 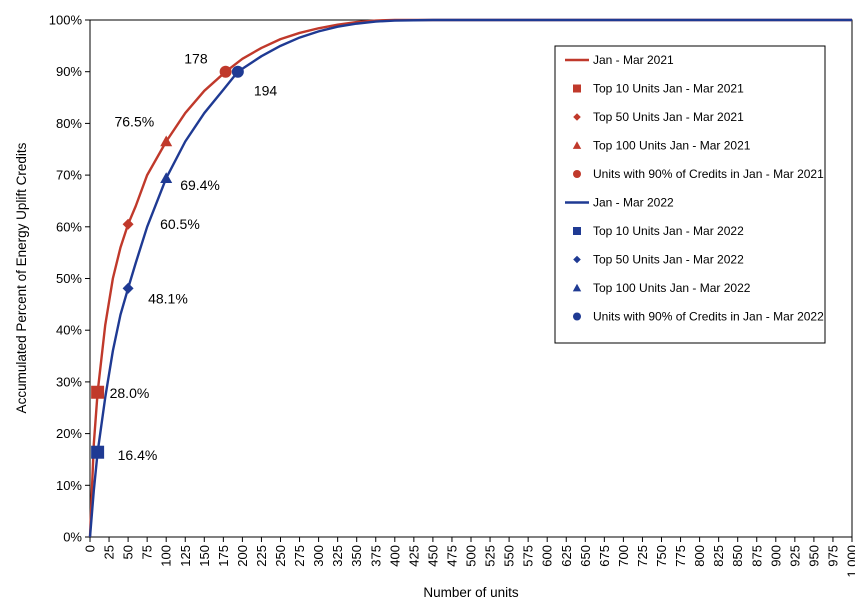 I want to click on x-tick-label: 175, so click(x=223, y=556).